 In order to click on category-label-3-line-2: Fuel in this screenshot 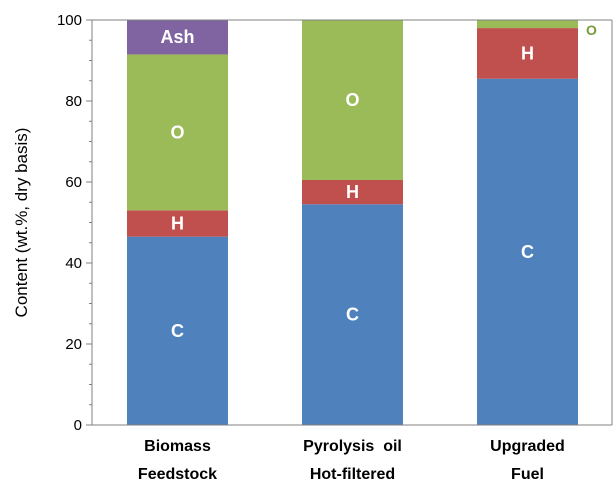, I will do `click(527, 474)`.